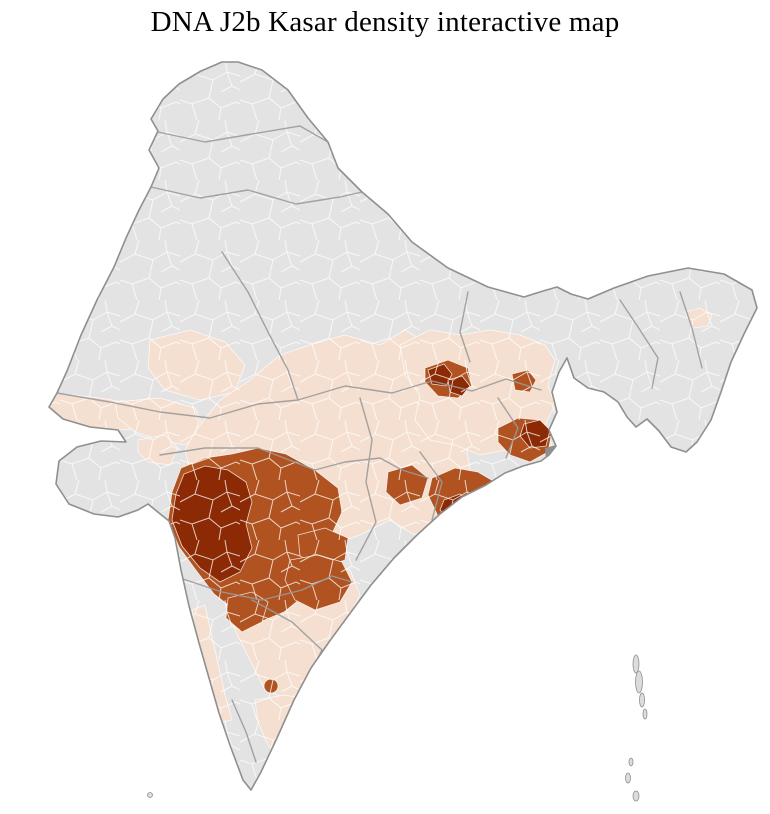 The image size is (770, 814). What do you see at coordinates (385, 22) in the screenshot?
I see `map-title: DNA J2b Kasar density interactive map` at bounding box center [385, 22].